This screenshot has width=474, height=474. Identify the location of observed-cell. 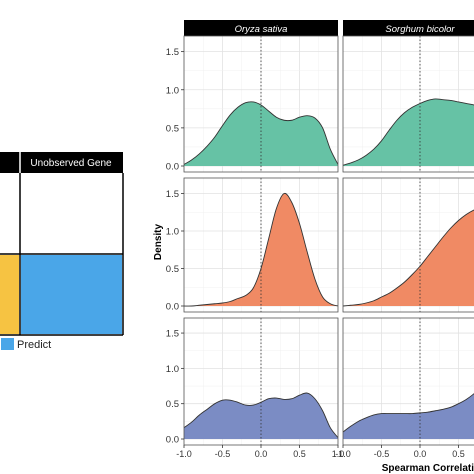
(9, 294).